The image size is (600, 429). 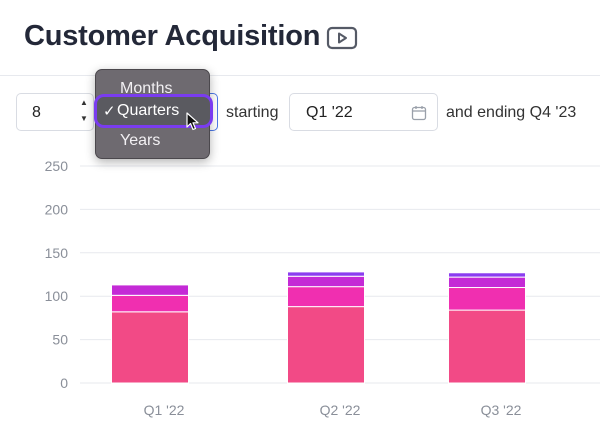 What do you see at coordinates (109, 111) in the screenshot?
I see `checkmark-icon: ✓` at bounding box center [109, 111].